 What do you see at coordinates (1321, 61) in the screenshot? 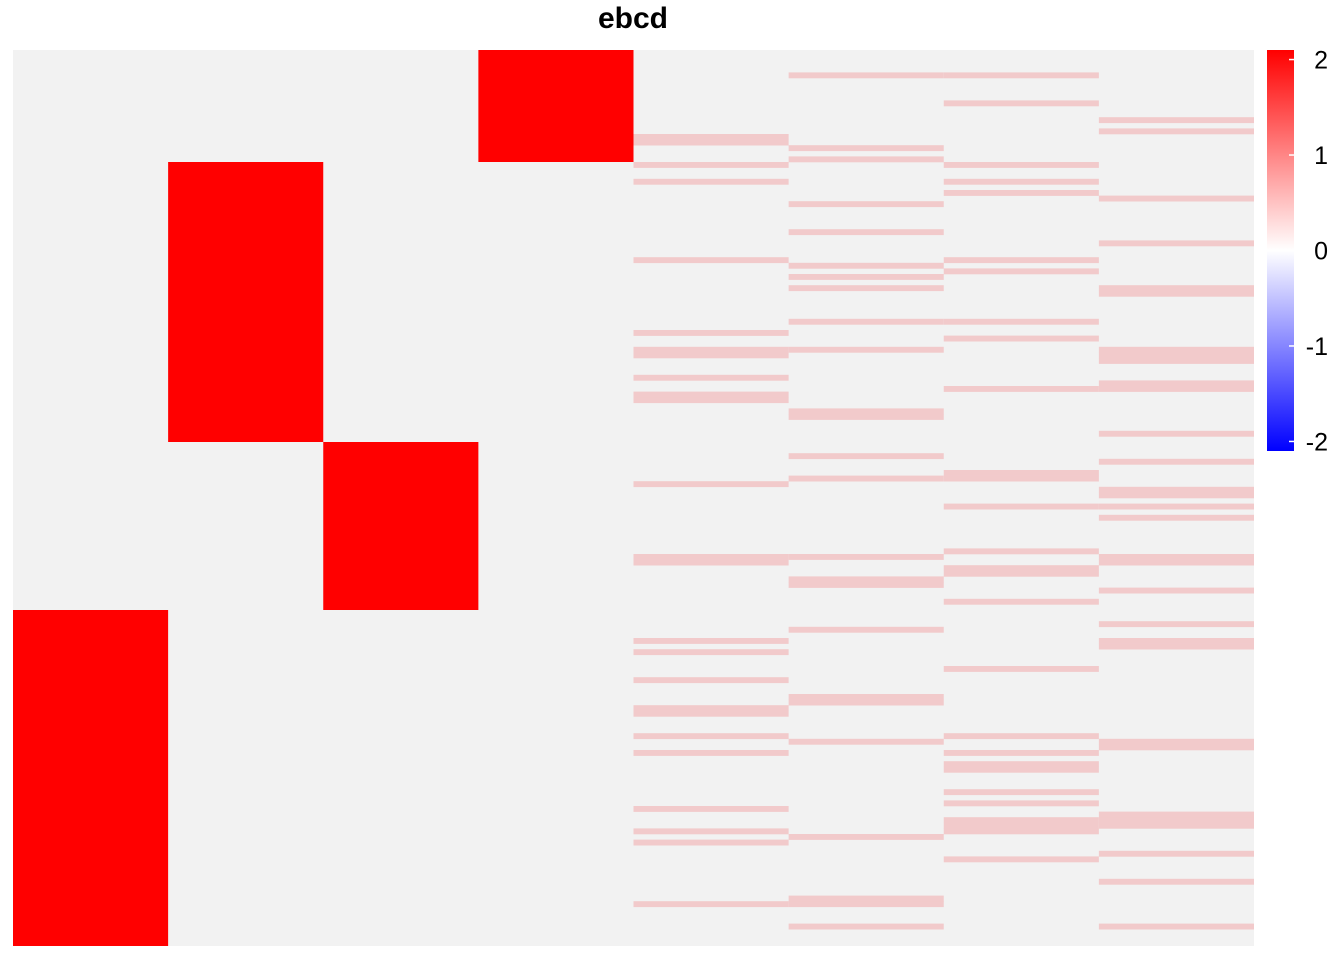
I see `legend-tick-label: 2` at bounding box center [1321, 61].